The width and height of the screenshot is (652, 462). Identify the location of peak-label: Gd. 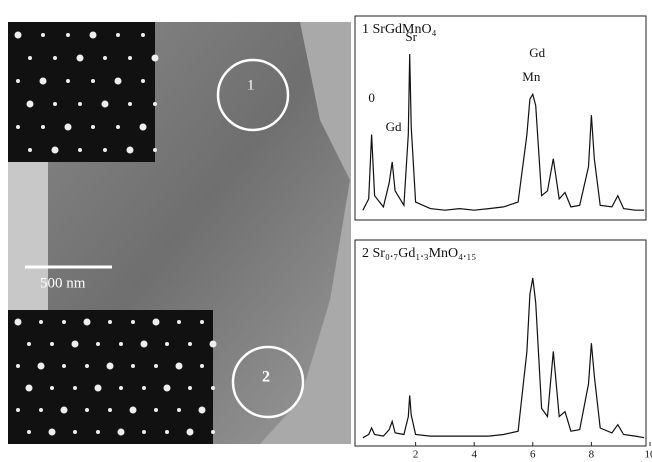
(537, 52).